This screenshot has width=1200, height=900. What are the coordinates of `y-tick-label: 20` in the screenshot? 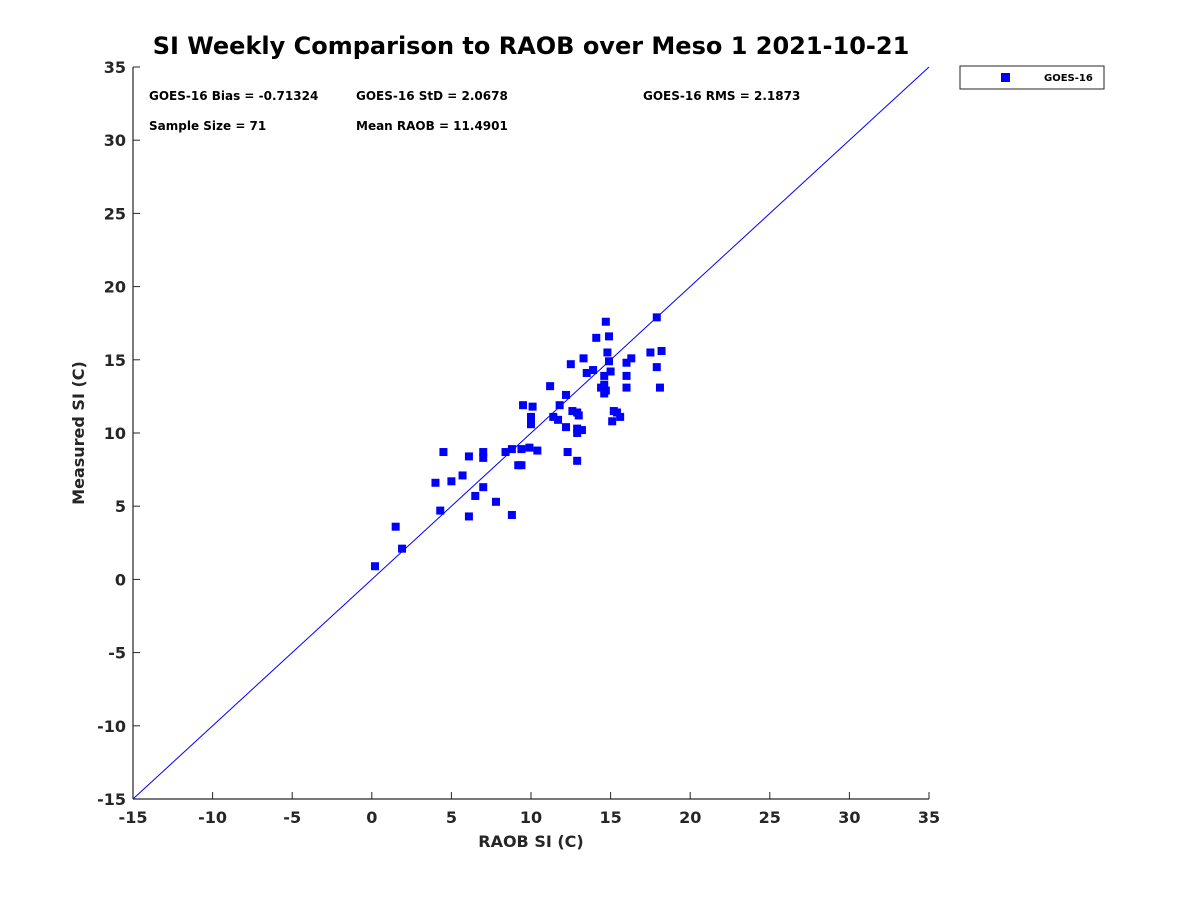 It's located at (115, 287).